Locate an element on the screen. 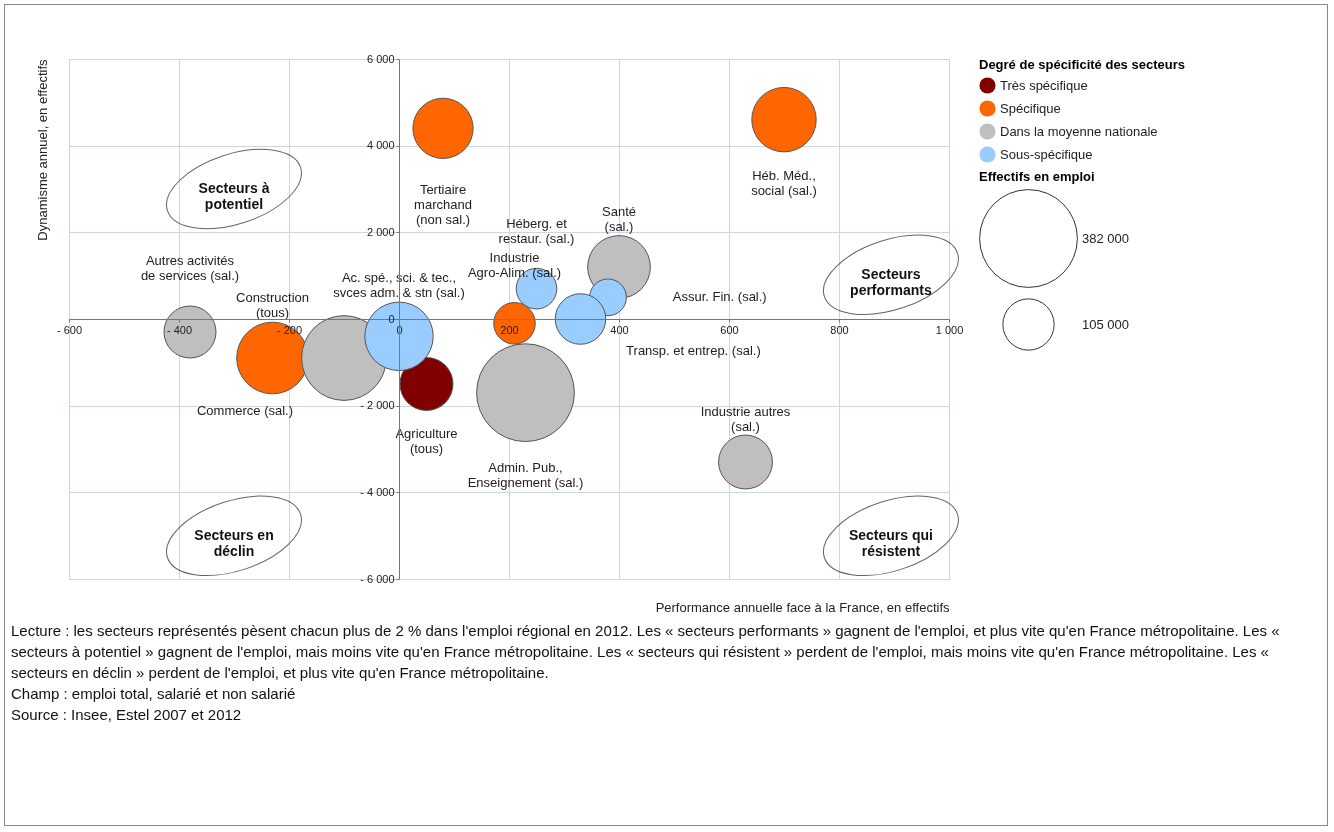  legend-label: Très spécifique is located at coordinates (1044, 85).